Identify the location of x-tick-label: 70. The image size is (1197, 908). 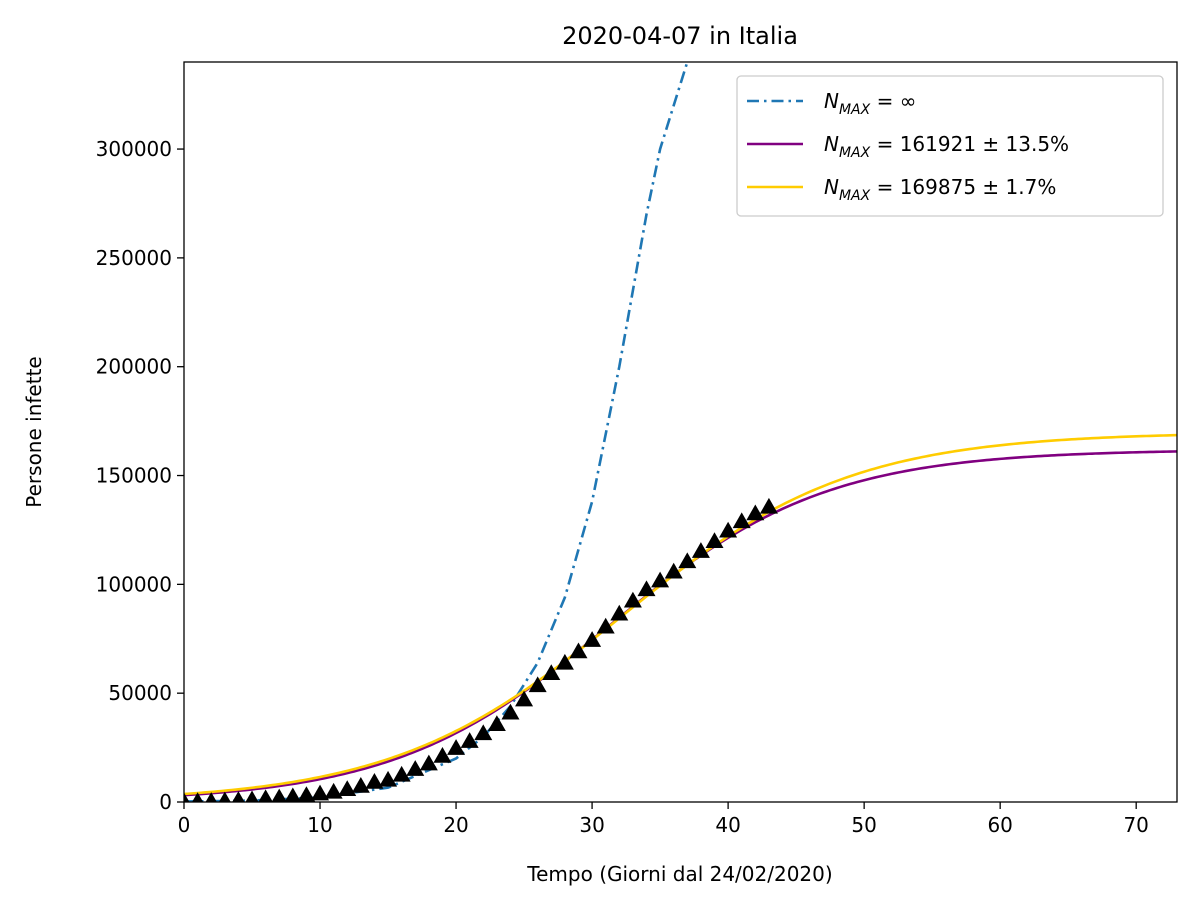
(1135, 825).